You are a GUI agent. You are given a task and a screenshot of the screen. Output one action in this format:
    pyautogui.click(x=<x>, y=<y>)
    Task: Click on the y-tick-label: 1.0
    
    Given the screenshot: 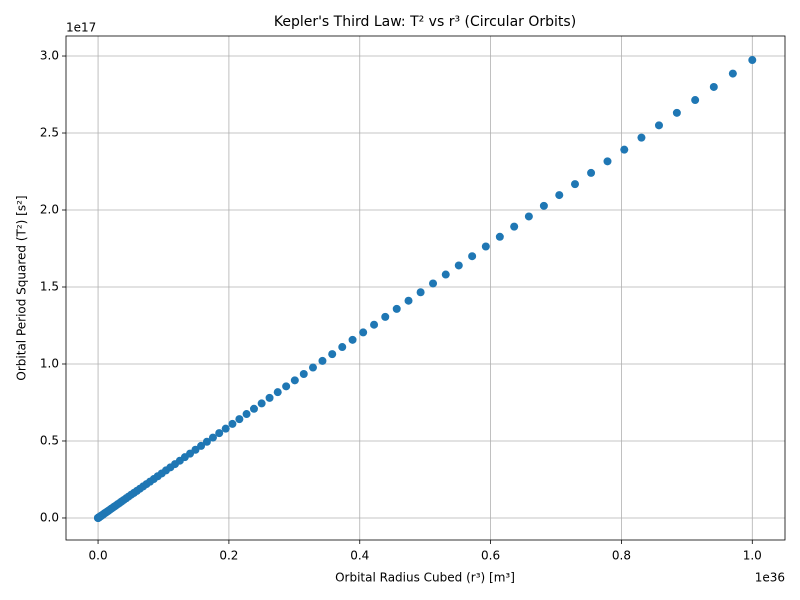 What is the action you would take?
    pyautogui.click(x=49, y=363)
    